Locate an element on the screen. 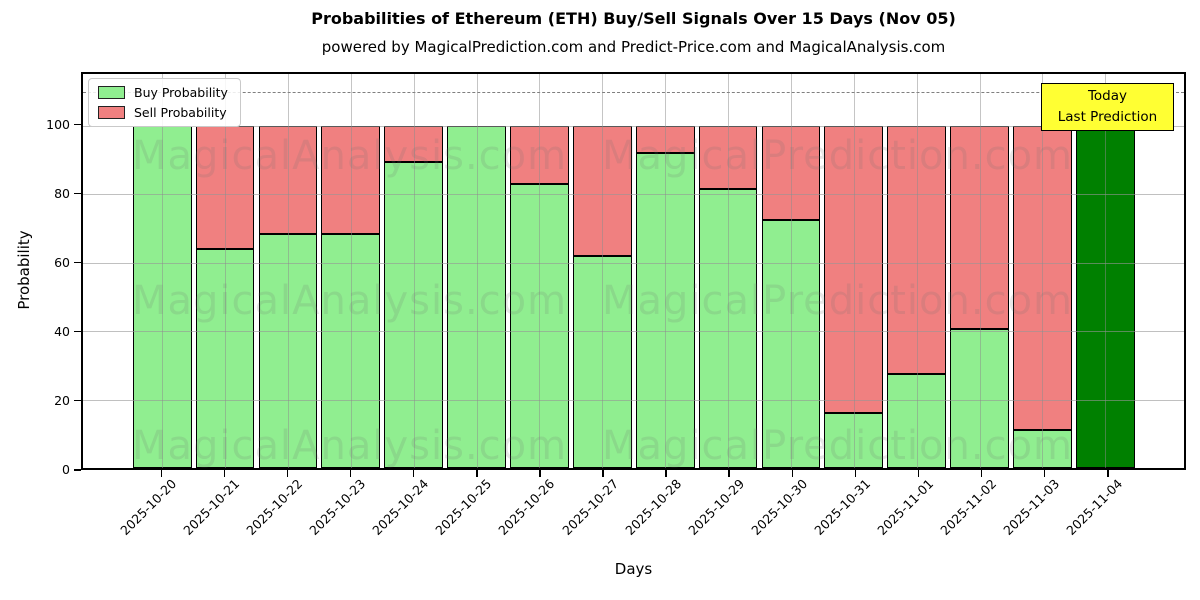 The image size is (1200, 600). x-tick-label-2025-10-20: 2025-10-20 is located at coordinates (148, 507).